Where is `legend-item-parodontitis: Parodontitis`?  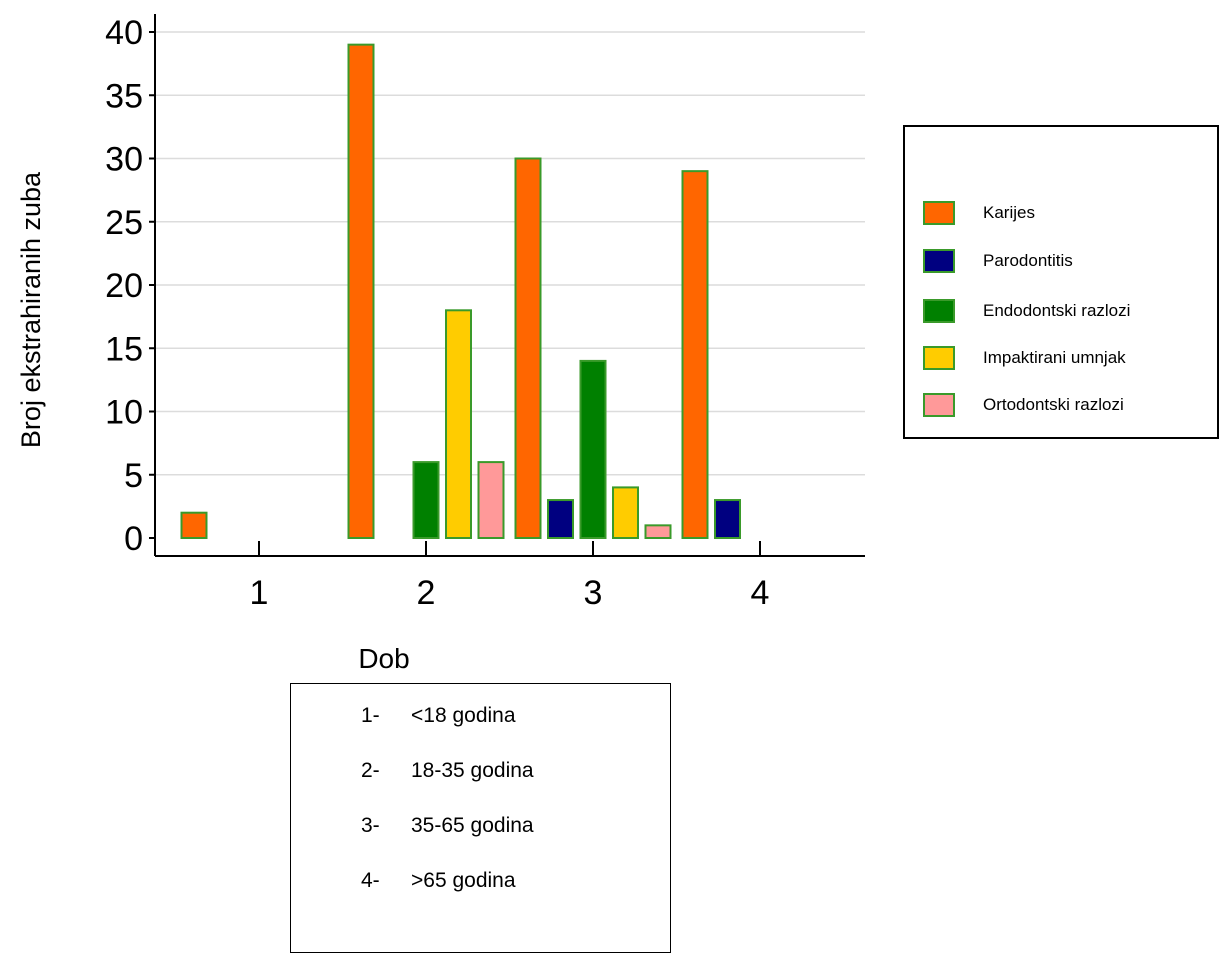
legend-item-parodontitis: Parodontitis is located at coordinates (998, 261).